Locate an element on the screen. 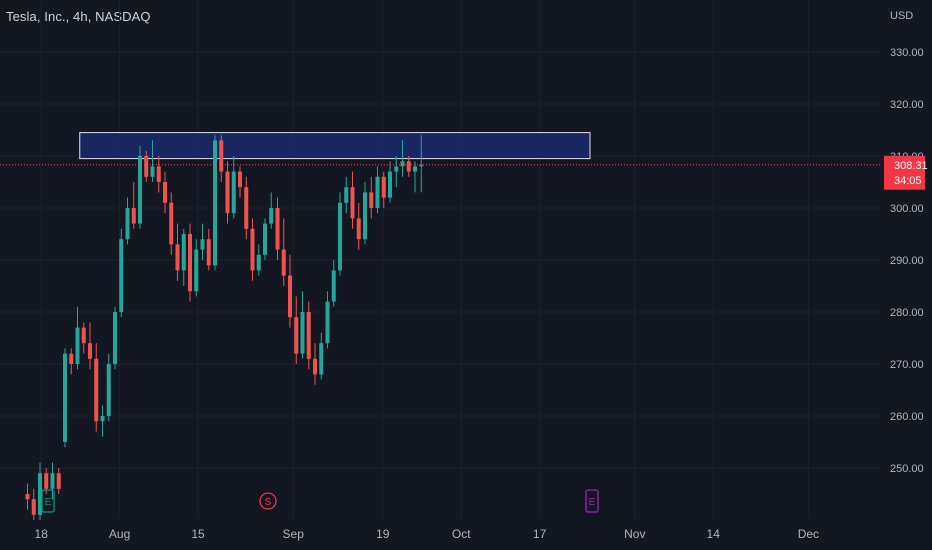 The height and width of the screenshot is (550, 932). y-tick-label: 320.00 is located at coordinates (907, 105).